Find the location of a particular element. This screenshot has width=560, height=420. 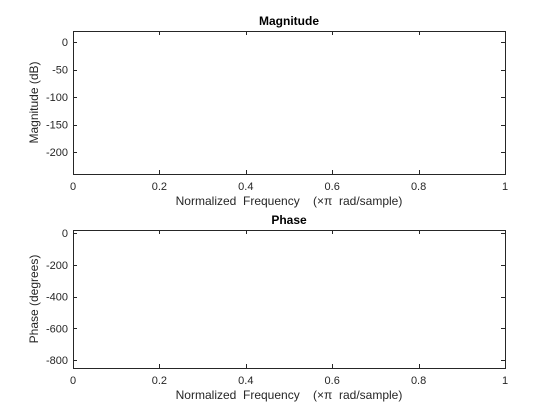

phase-y-tick-label: -600 is located at coordinates (57, 329).